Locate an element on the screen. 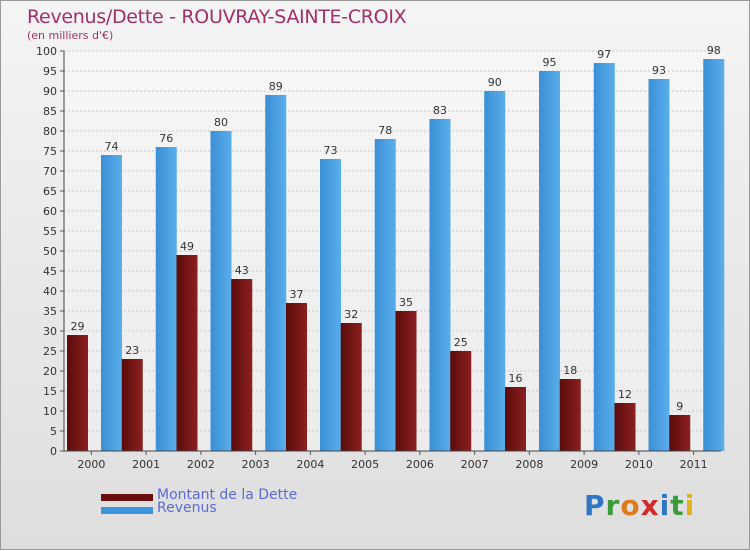  y-tick-label: 10 is located at coordinates (50, 411).